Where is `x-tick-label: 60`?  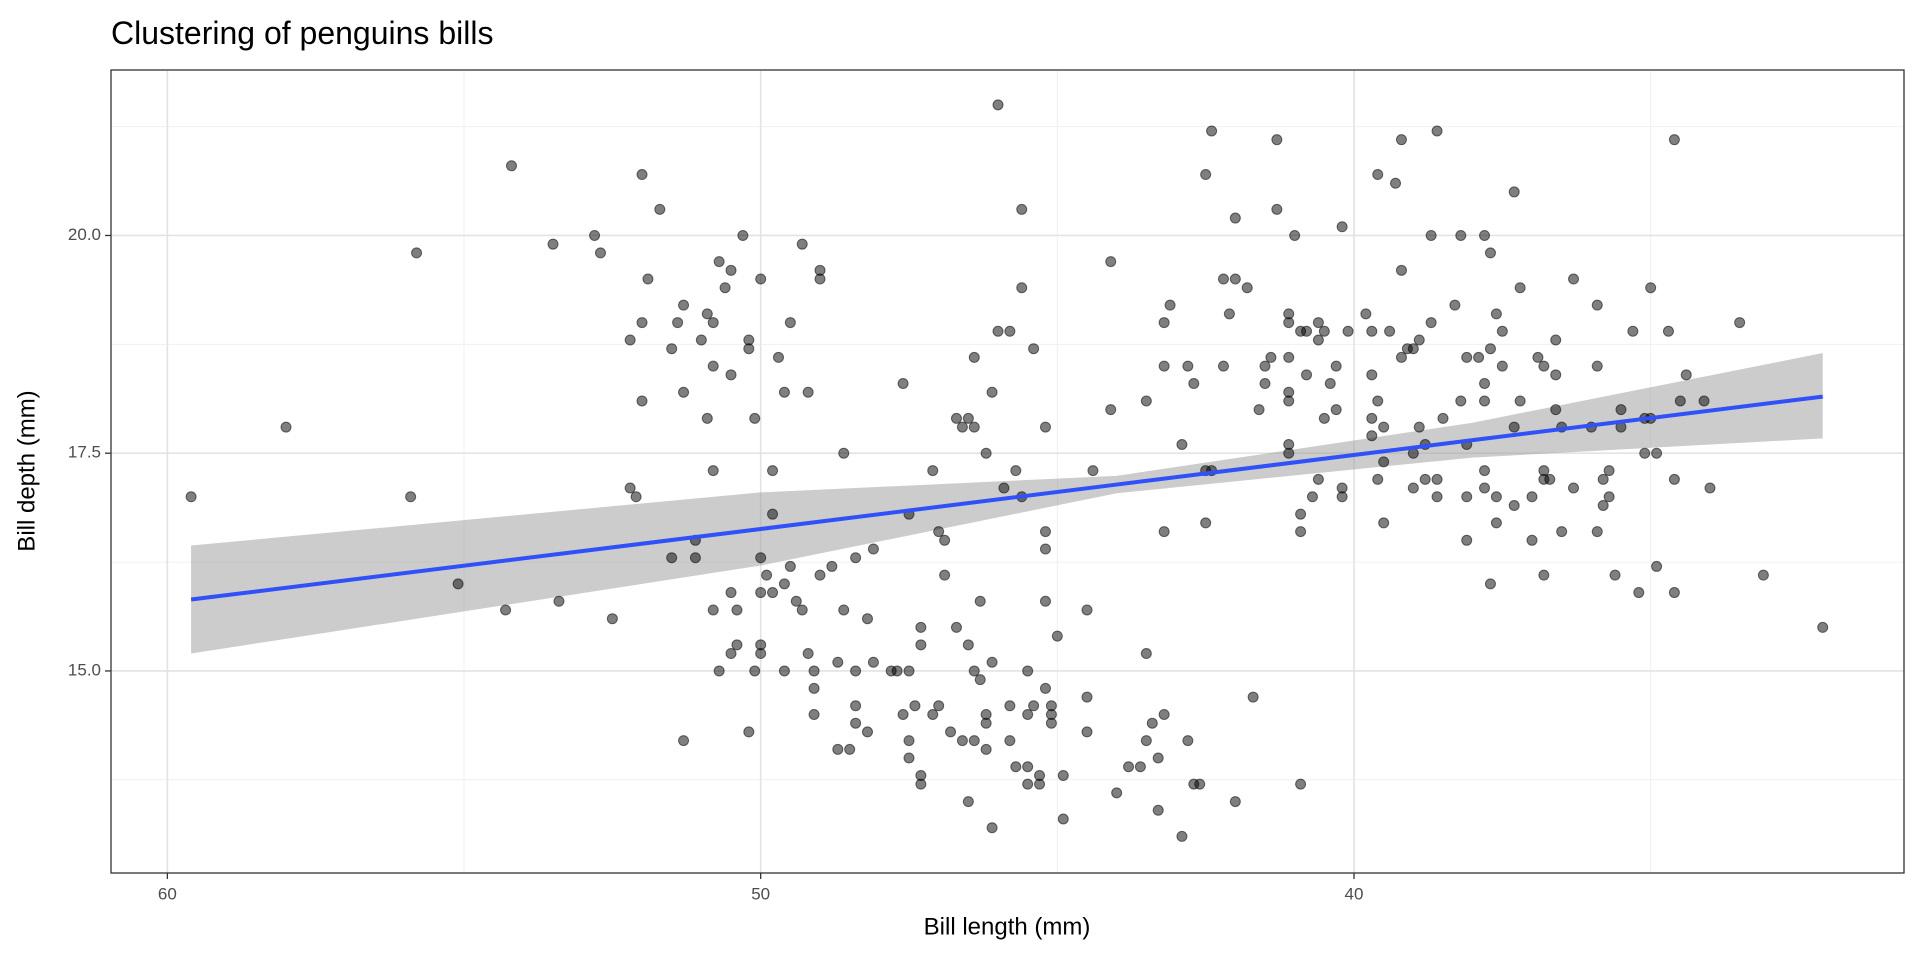
x-tick-label: 60 is located at coordinates (167, 893).